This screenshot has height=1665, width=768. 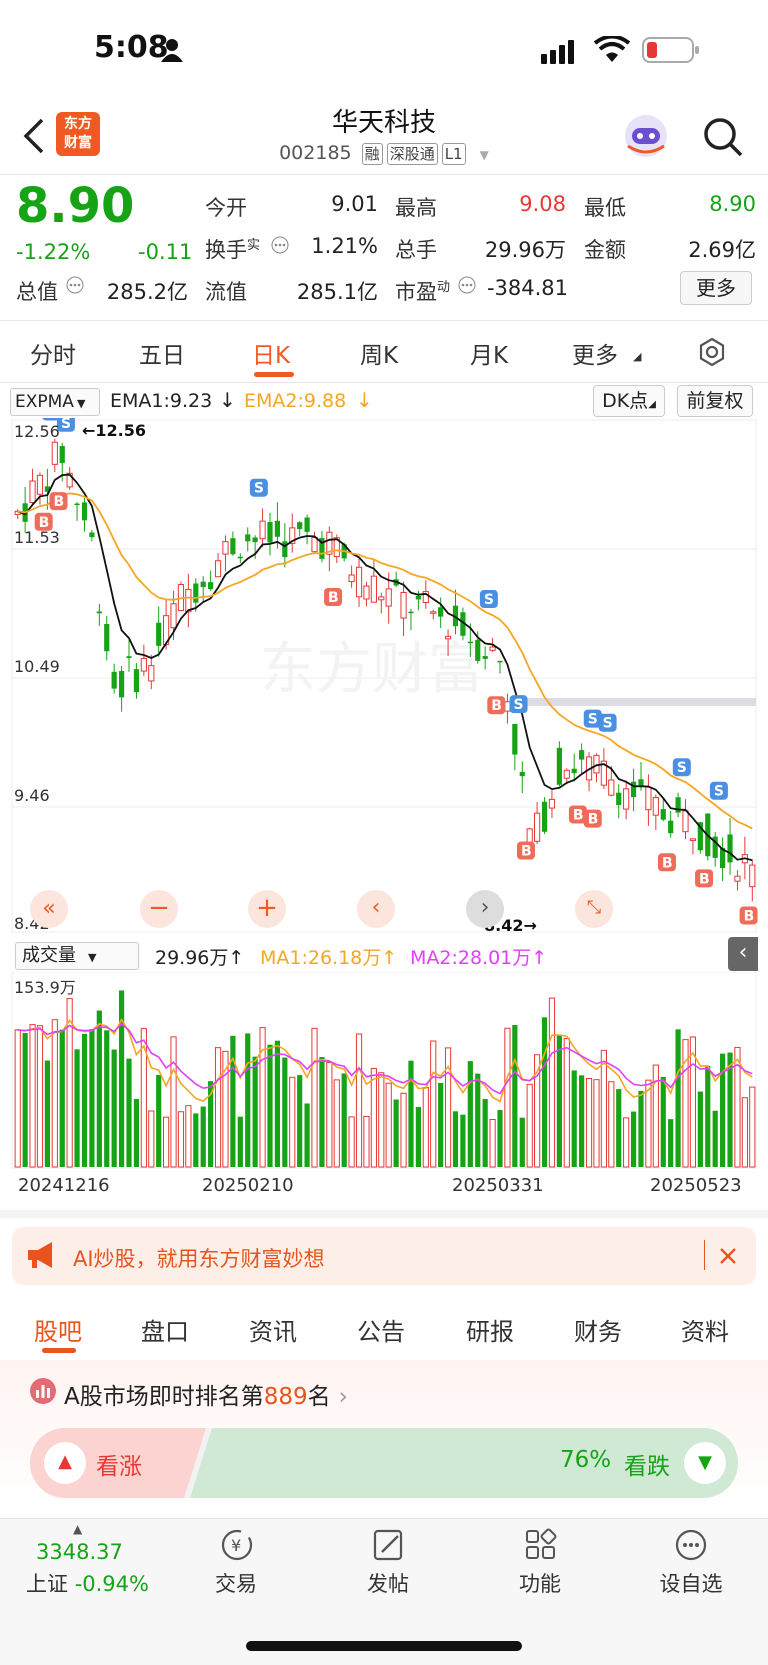 I want to click on indicator-select: EXPMA ▼, so click(x=55, y=402).